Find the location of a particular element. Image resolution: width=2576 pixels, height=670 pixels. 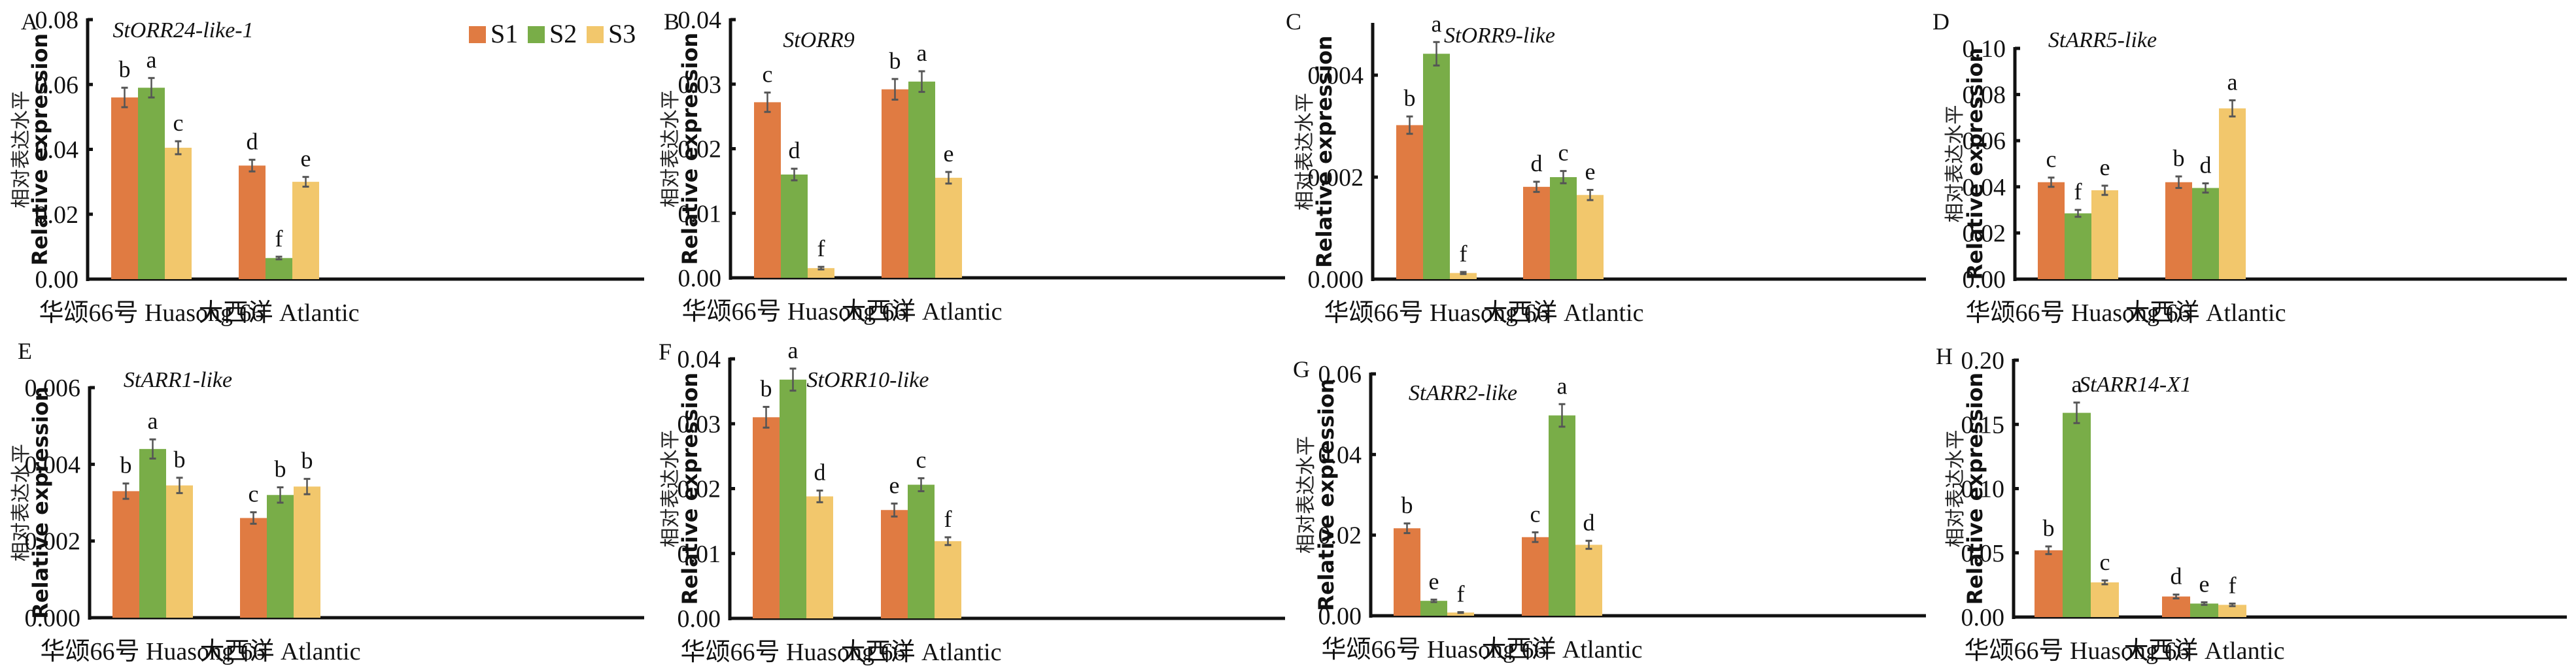

gene-title: StARR14-X1 is located at coordinates (2135, 385).